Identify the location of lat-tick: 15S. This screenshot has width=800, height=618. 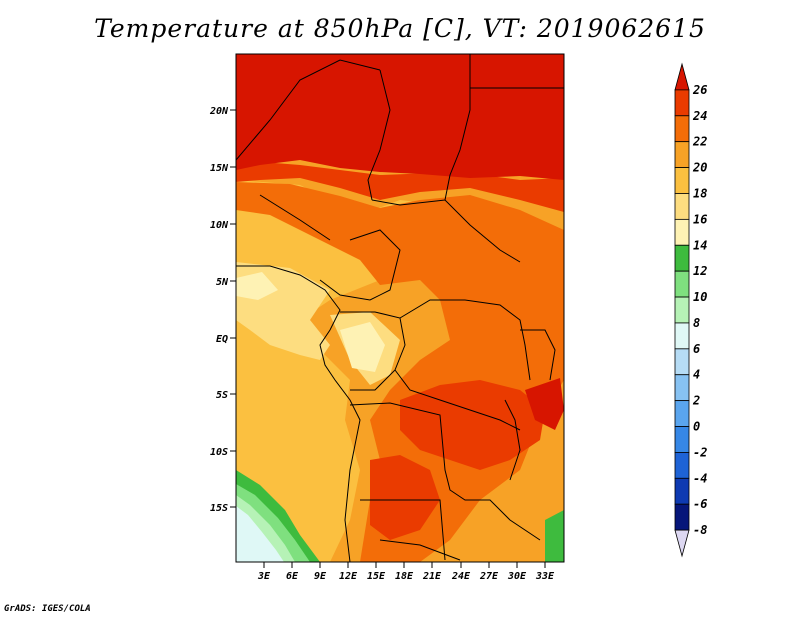
(223, 508).